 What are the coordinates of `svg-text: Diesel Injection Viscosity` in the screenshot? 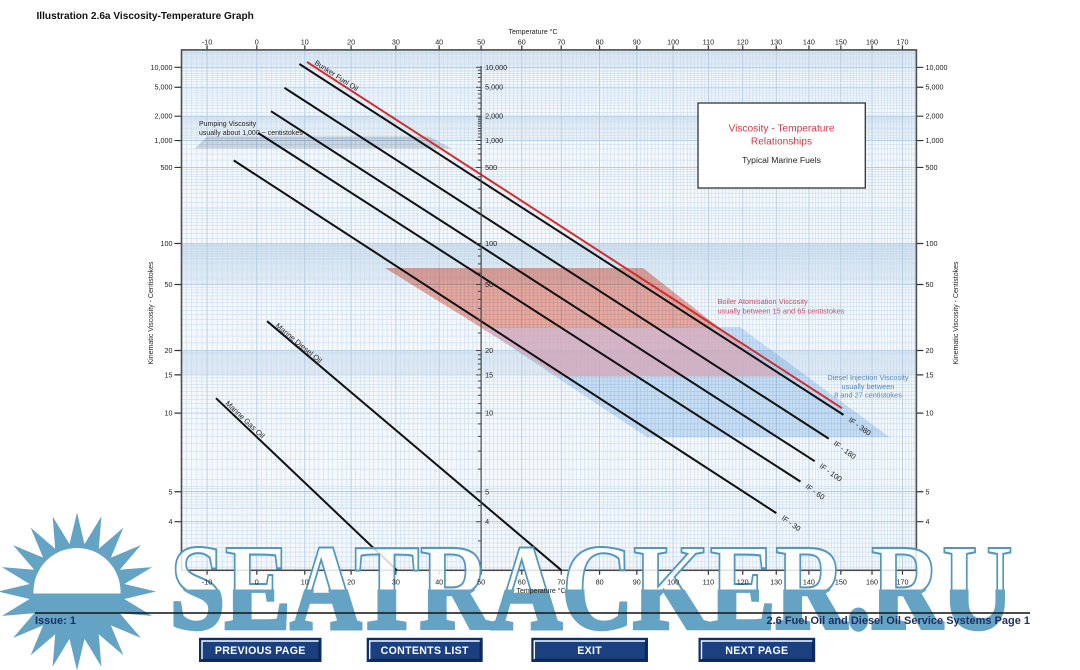 It's located at (868, 377).